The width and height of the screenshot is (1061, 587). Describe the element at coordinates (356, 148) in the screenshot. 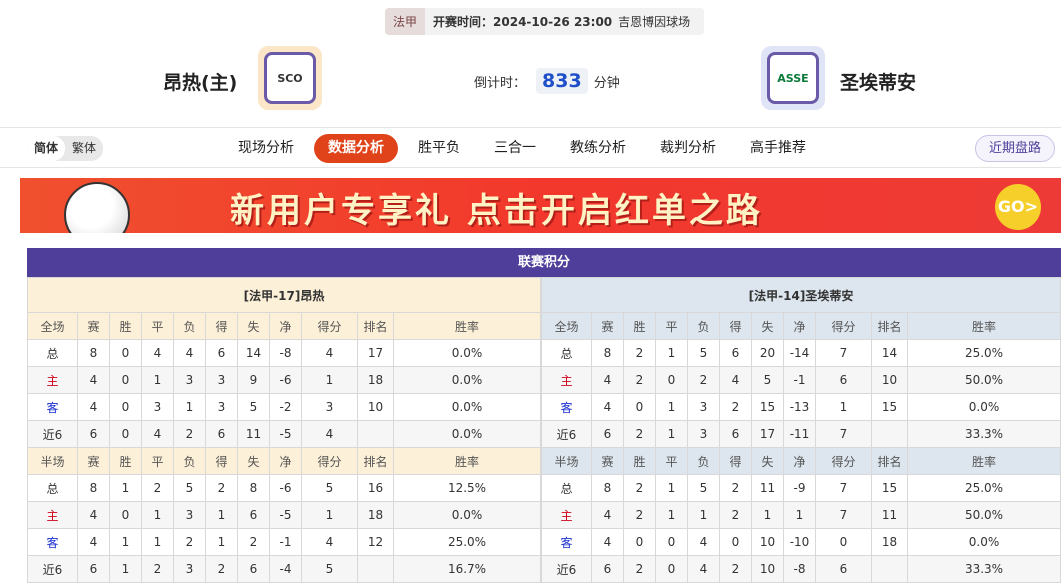

I see `tab-1: 数据分析` at that location.